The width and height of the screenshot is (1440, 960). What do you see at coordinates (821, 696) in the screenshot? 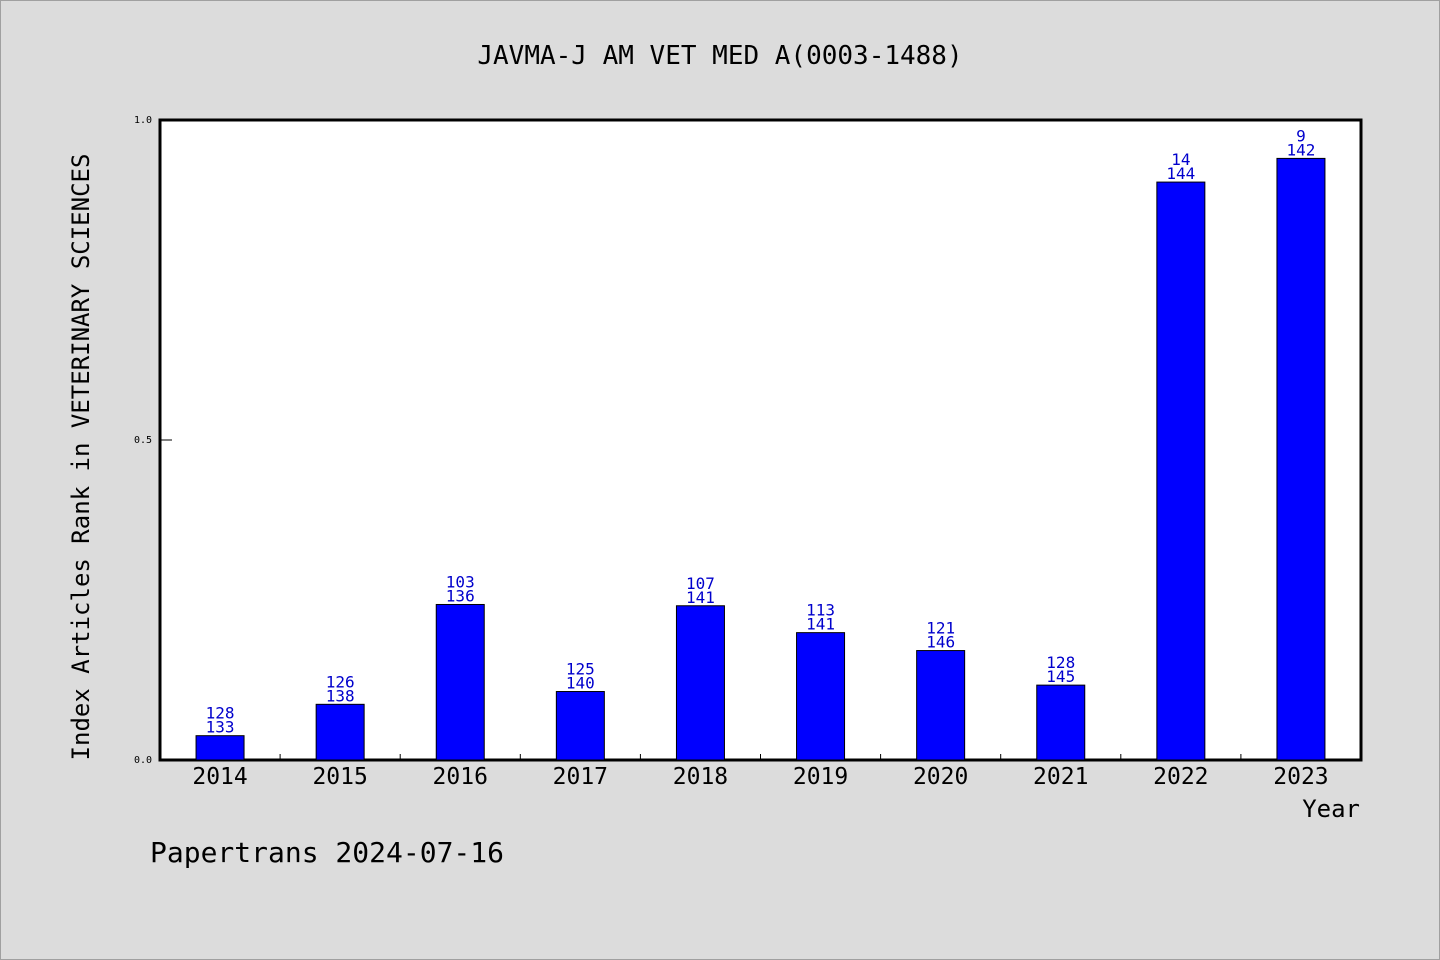
I see `bar-2019` at bounding box center [821, 696].